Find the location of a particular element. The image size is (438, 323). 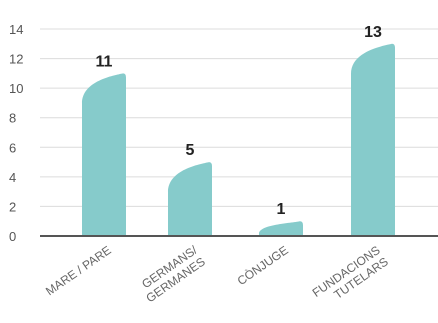

category-label: GERMANS/GERMANES is located at coordinates (171, 274).